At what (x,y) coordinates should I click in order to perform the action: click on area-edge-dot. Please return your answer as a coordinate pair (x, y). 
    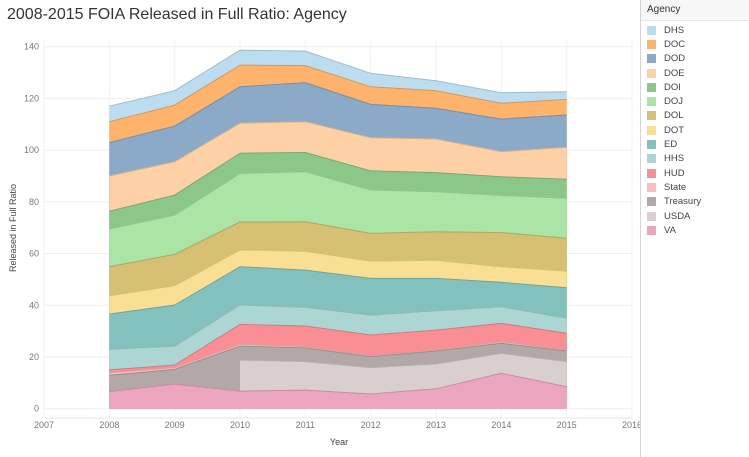
    Looking at the image, I should click on (338, 273).